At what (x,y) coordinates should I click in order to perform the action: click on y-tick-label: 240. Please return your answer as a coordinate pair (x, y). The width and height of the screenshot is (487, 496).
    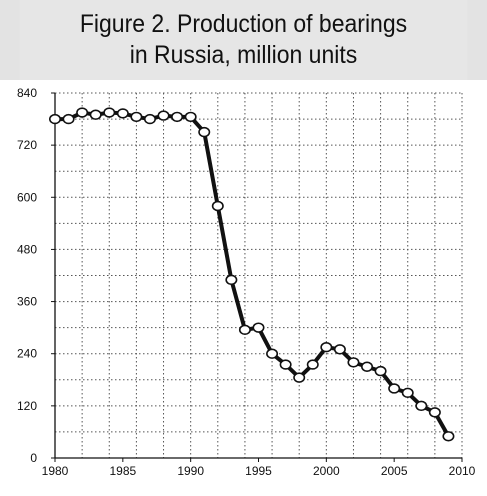
    Looking at the image, I should click on (27, 354).